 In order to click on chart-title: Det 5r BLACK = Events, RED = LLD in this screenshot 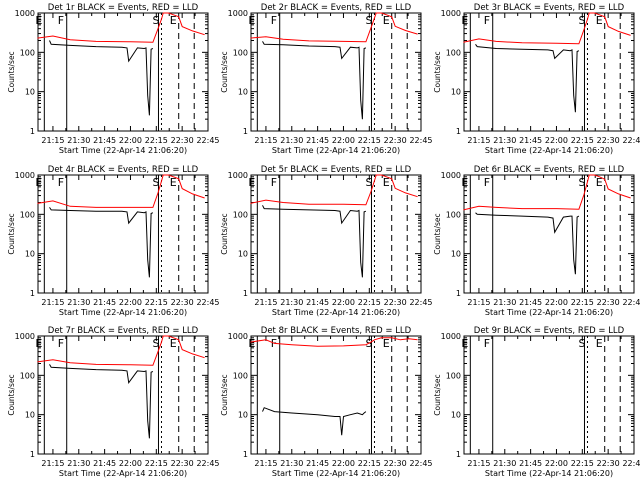, I will do `click(336, 170)`.